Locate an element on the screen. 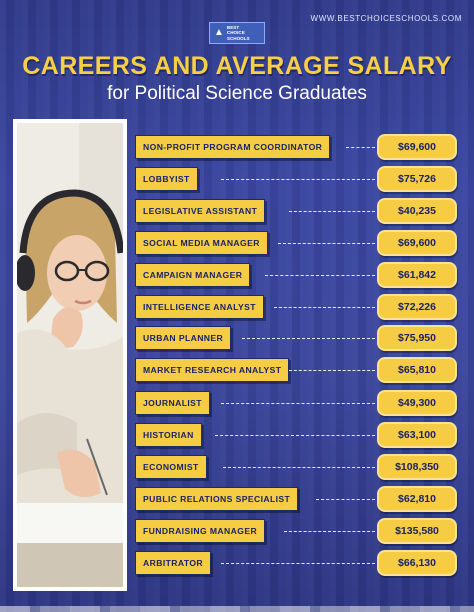 The height and width of the screenshot is (612, 474). career-row: LEGISLATIVE ASSISTANT $40,235 is located at coordinates (296, 211).